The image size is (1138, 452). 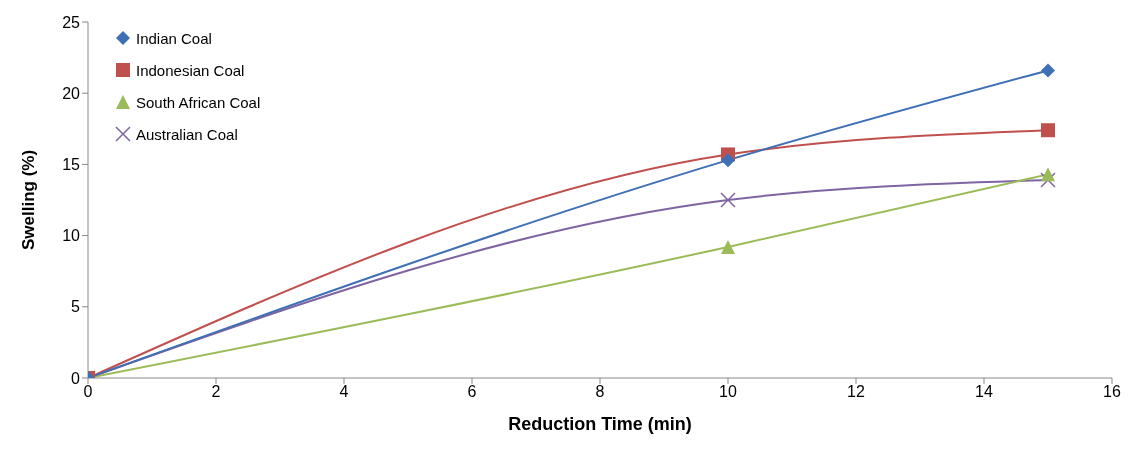 I want to click on y-tick-label: 20, so click(x=71, y=93).